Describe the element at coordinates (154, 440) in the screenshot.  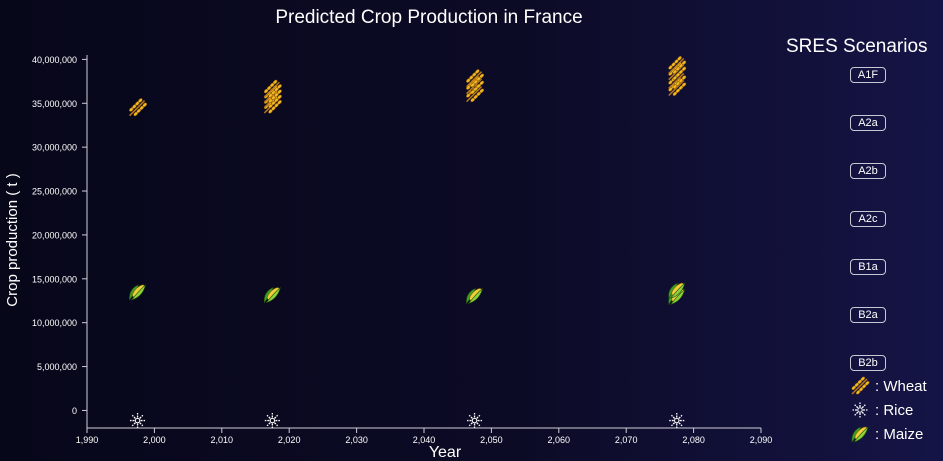
I see `x-tick-label: 2,000` at that location.